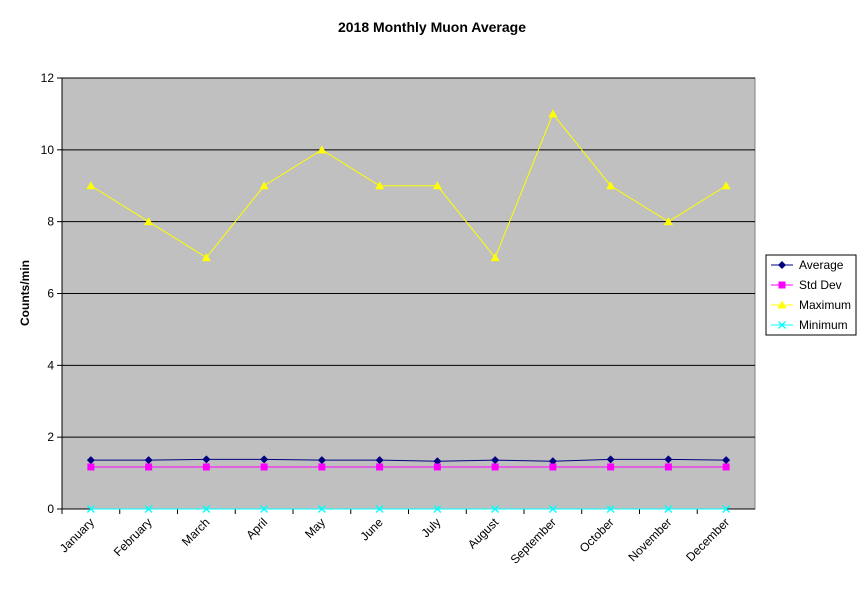 The image size is (864, 590). I want to click on x-tick-label: May, so click(315, 528).